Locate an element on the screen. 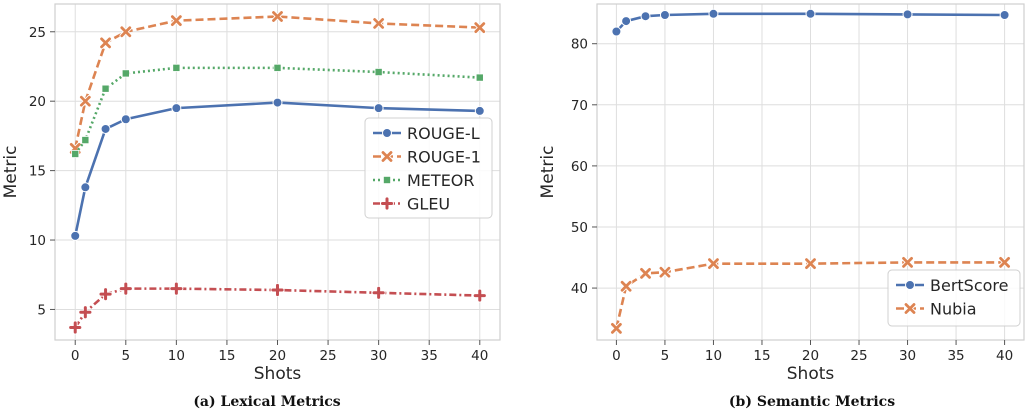  series-rouge-l is located at coordinates (277, 169).